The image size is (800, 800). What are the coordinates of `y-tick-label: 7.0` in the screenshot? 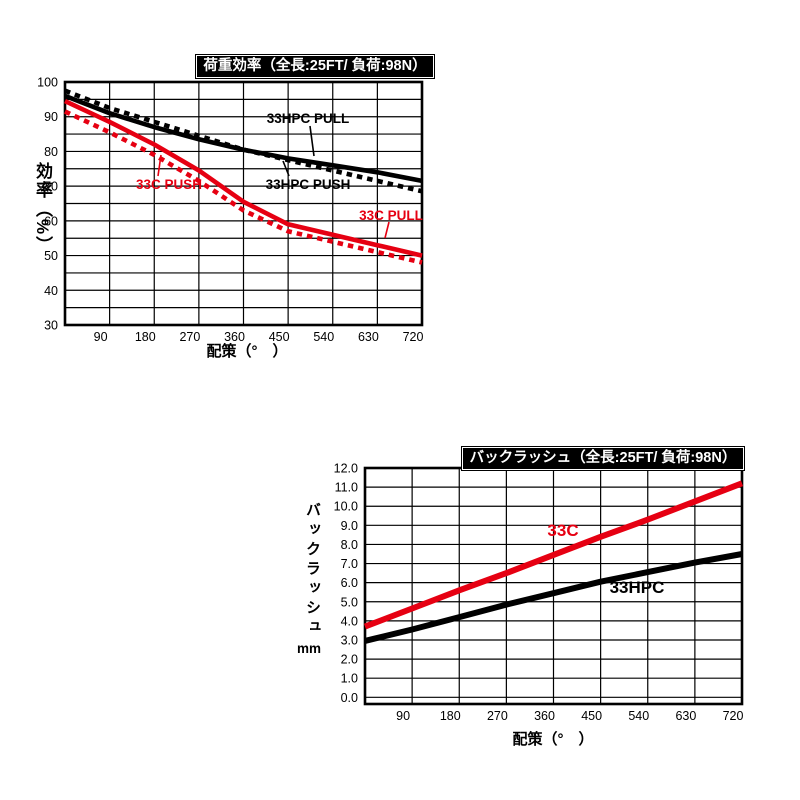 It's located at (349, 564).